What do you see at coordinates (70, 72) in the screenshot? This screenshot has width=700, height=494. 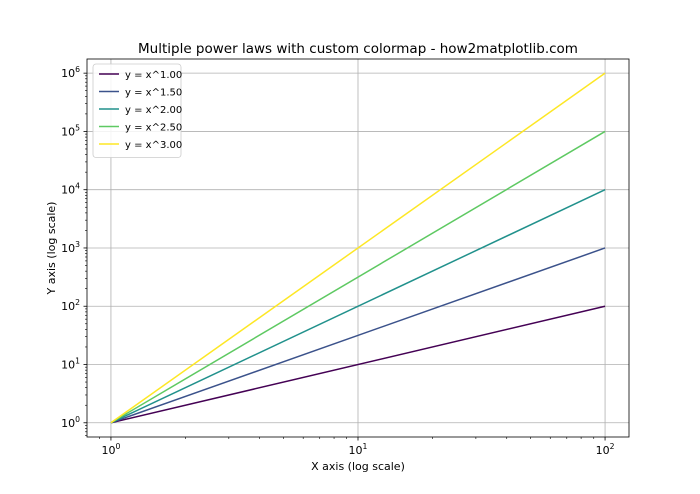 I see `y-tick-label: 10⁶` at bounding box center [70, 72].